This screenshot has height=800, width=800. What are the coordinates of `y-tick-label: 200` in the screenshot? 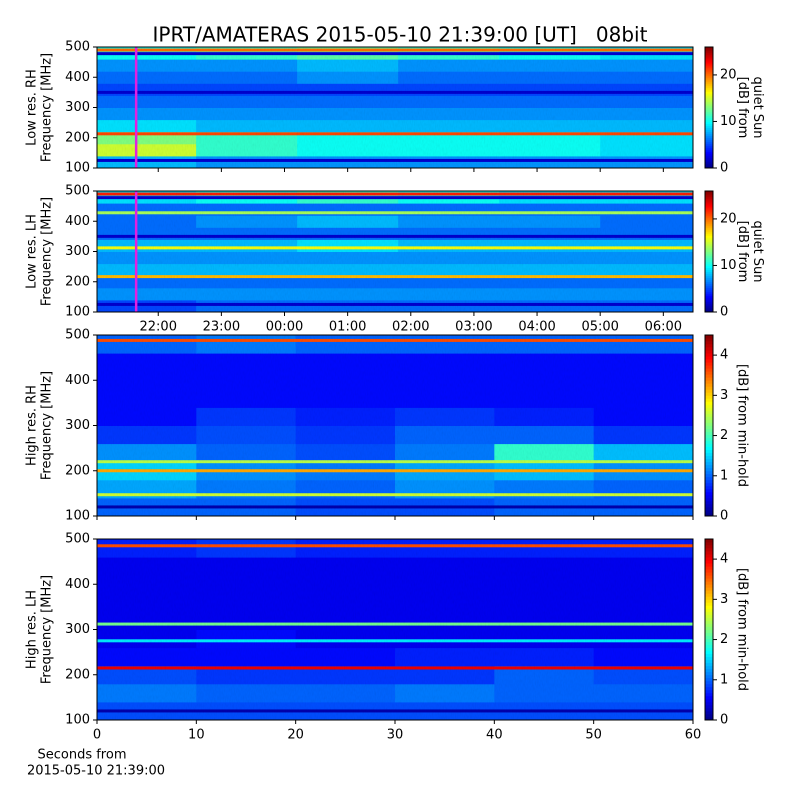 It's located at (77, 674).